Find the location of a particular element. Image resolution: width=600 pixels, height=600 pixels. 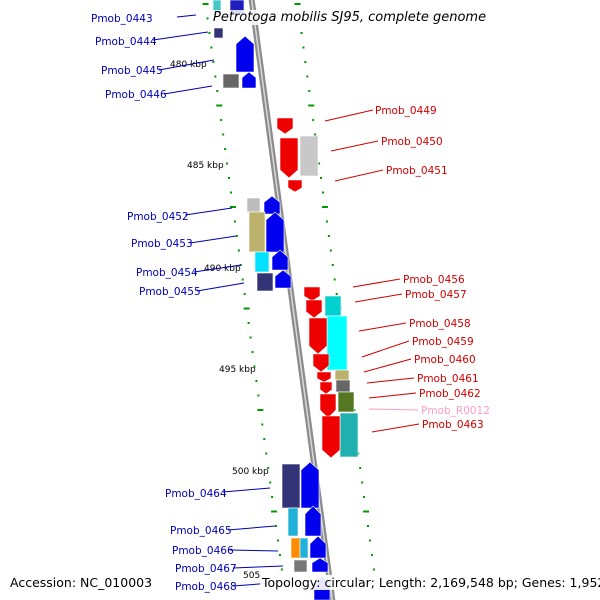

gene-label-left: Pmob_0446 is located at coordinates (136, 95).